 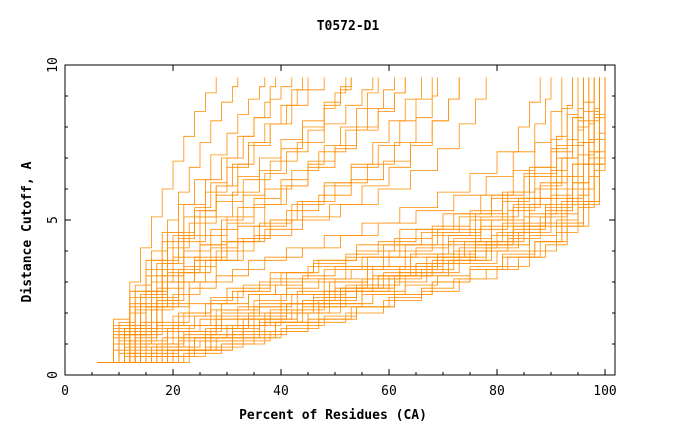 What do you see at coordinates (65, 391) in the screenshot?
I see `x-tick-label: 0` at bounding box center [65, 391].